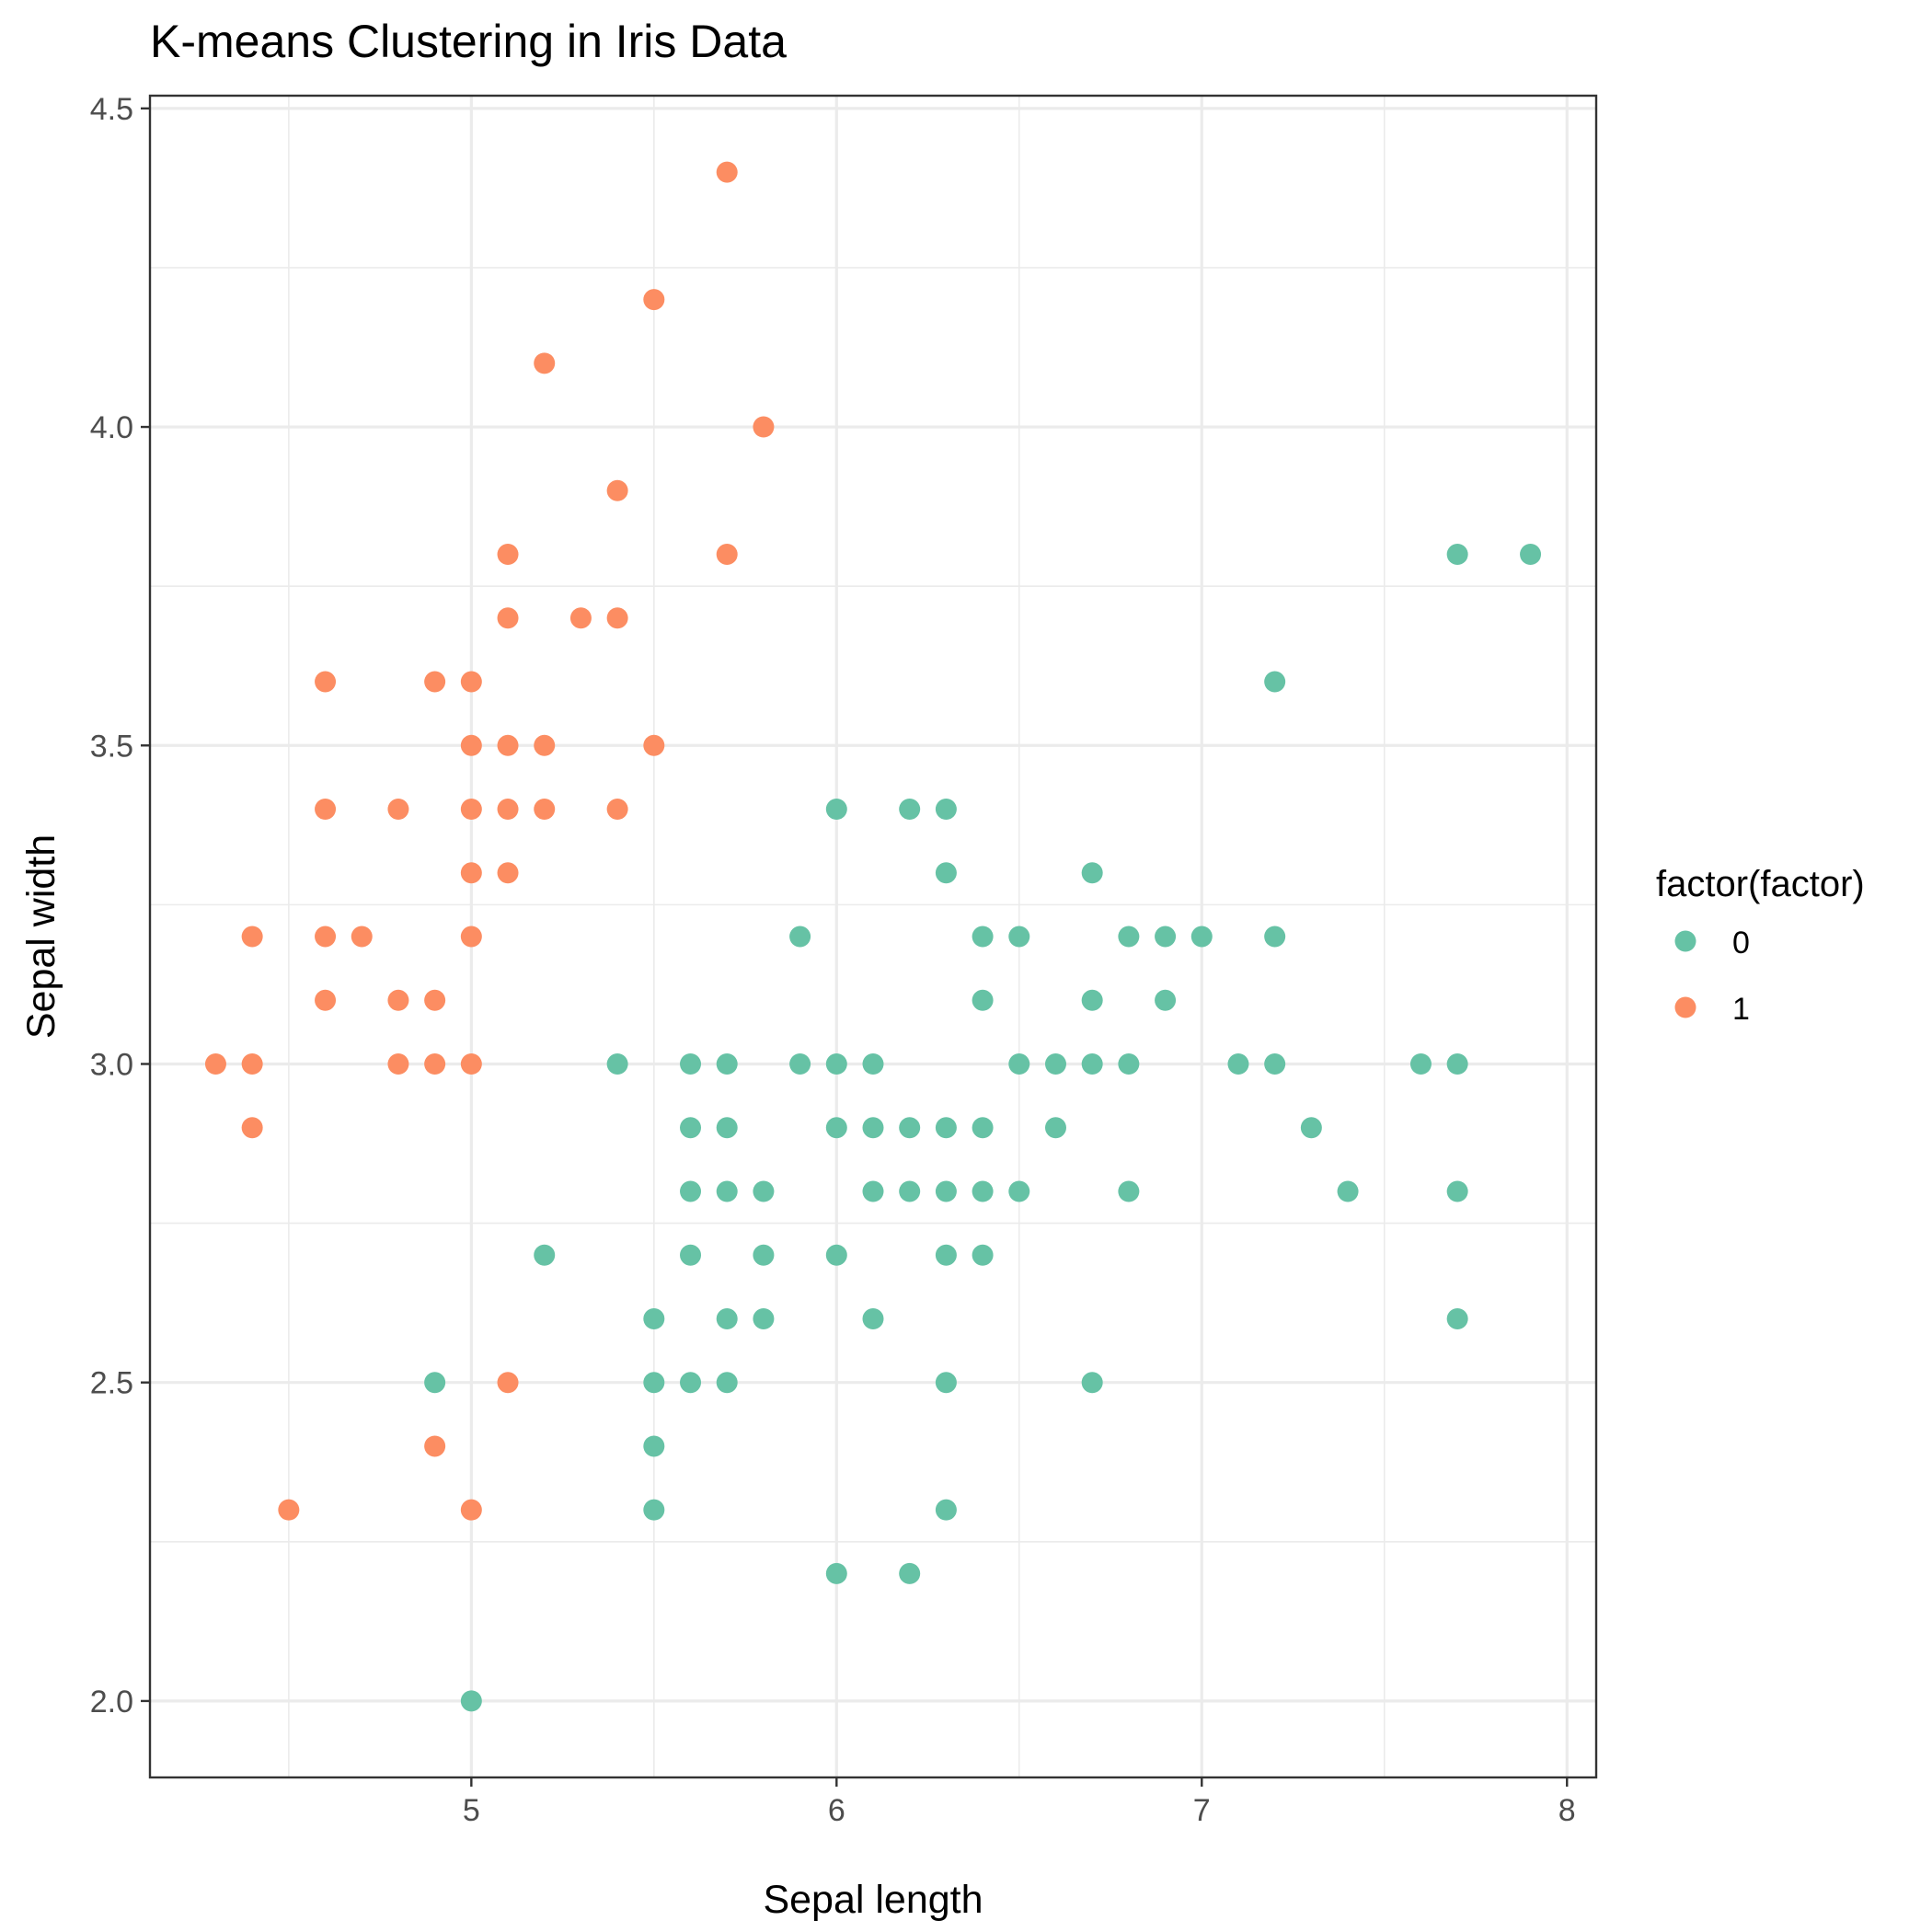 The image size is (1932, 1932). I want to click on x-tick-label: 6, so click(836, 1810).